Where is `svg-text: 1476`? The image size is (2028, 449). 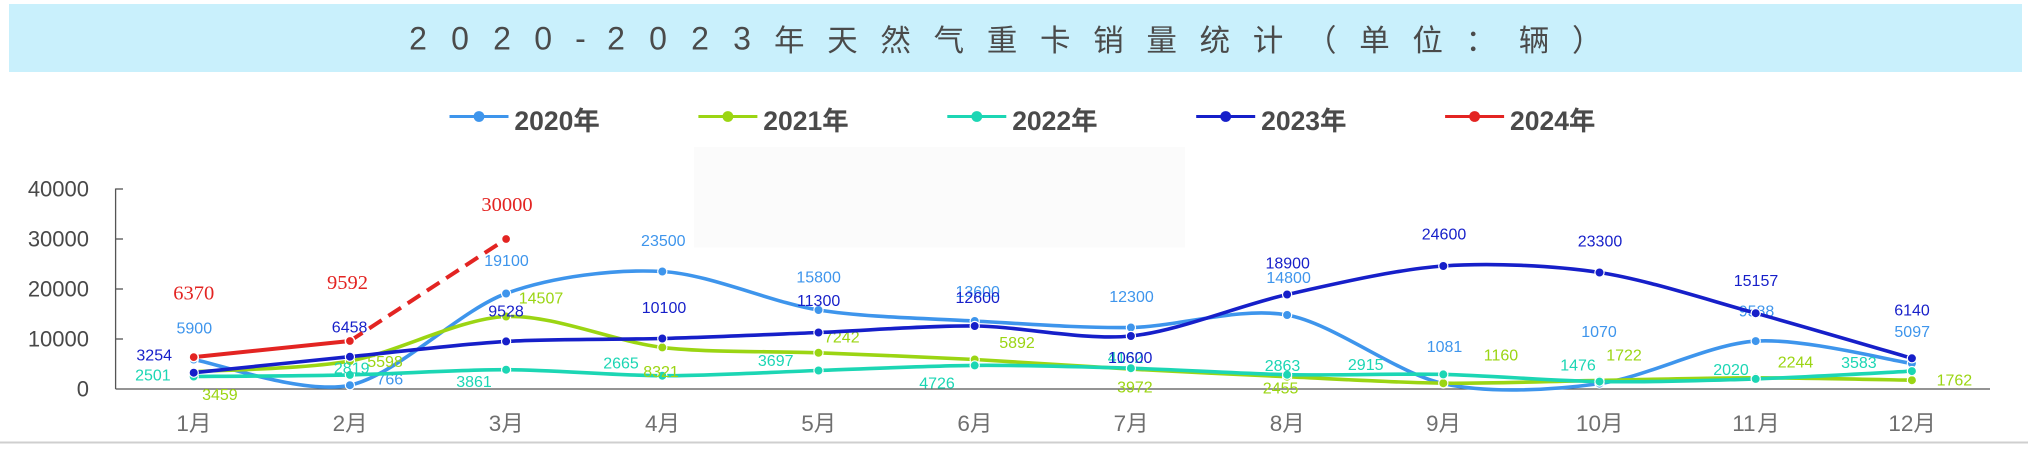 svg-text: 1476 is located at coordinates (1578, 366).